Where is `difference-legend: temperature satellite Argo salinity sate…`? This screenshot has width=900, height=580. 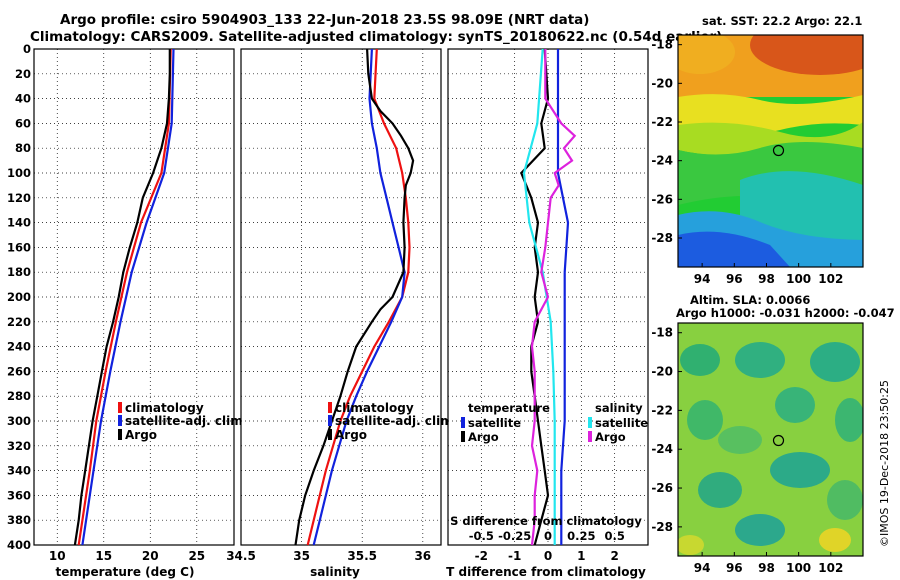 difference-legend: temperature satellite Argo salinity sate… is located at coordinates (554, 422).